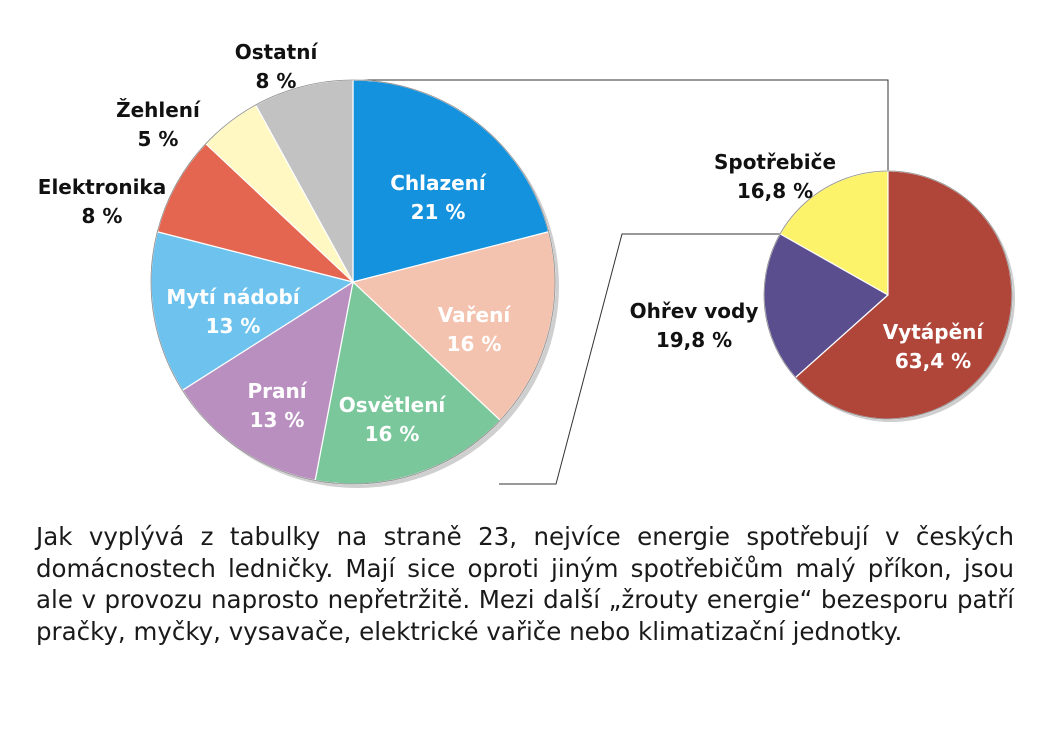 The height and width of the screenshot is (732, 1049). What do you see at coordinates (392, 434) in the screenshot?
I see `slice-value-osvetleni: 16 %` at bounding box center [392, 434].